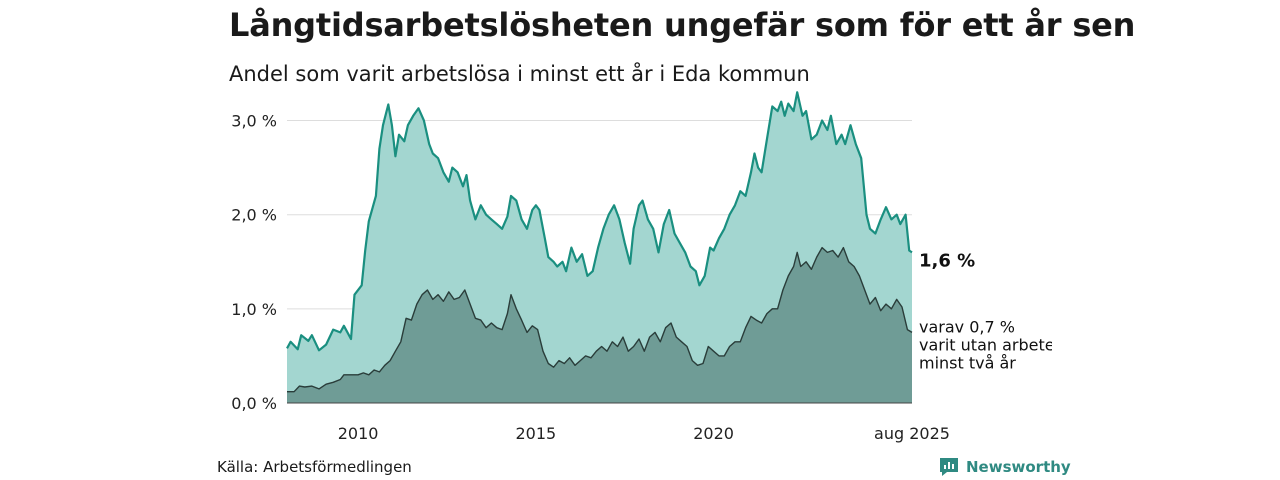 The image size is (1280, 480). Describe the element at coordinates (713, 433) in the screenshot. I see `x-tick-label: 2020` at that location.